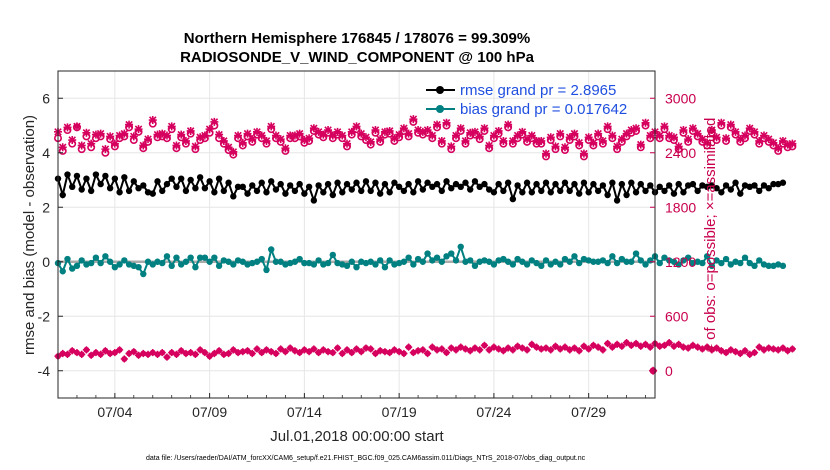  What do you see at coordinates (209, 412) in the screenshot?
I see `x-tick-label: 07/09` at bounding box center [209, 412].